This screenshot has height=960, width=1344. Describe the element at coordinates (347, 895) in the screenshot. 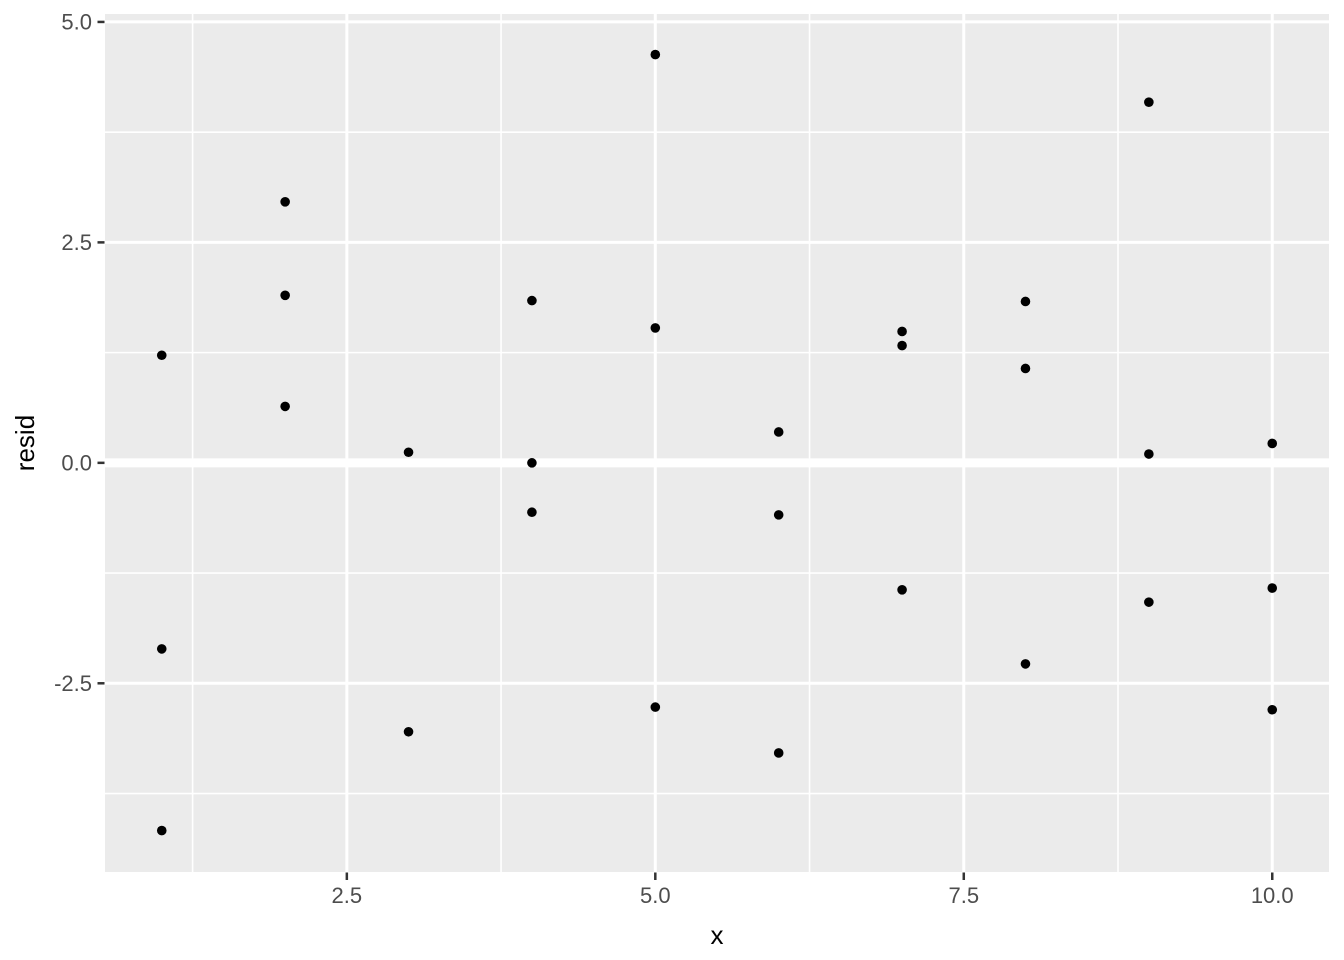

I see `x-tick-label: 2.5` at that location.